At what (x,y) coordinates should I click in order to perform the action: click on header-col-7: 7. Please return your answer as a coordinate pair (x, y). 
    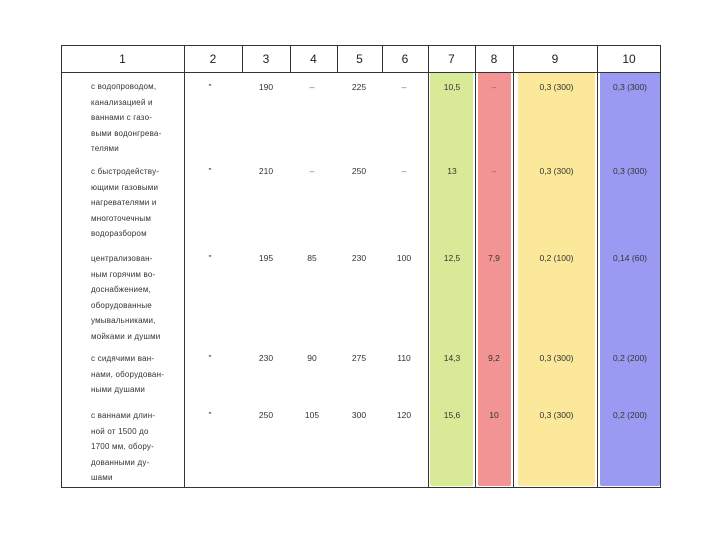
    Looking at the image, I should click on (451, 59).